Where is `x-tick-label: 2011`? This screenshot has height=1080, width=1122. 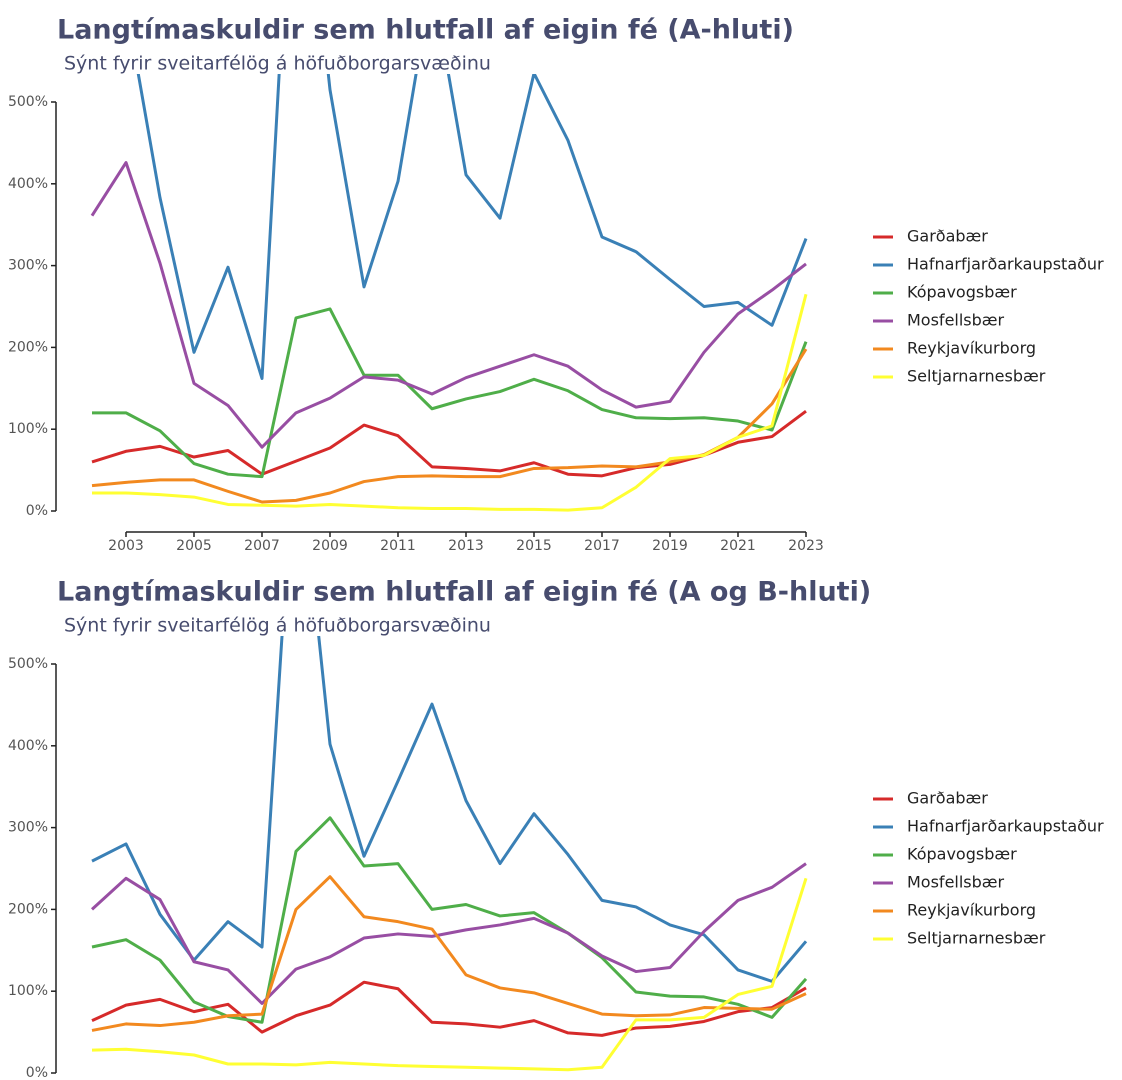 x-tick-label: 2011 is located at coordinates (398, 546).